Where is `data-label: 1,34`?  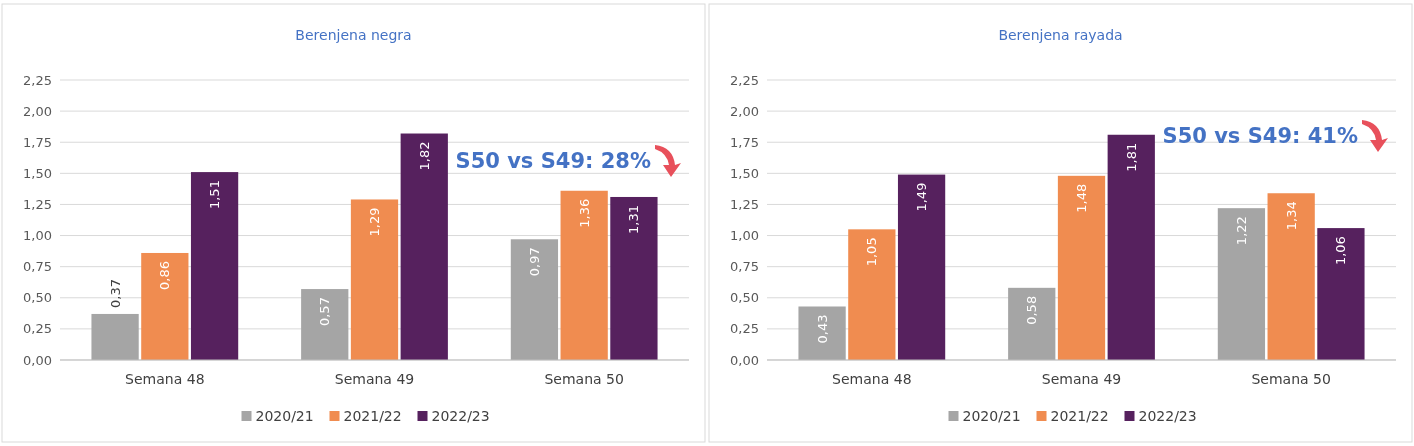
data-label: 1,34 is located at coordinates (1291, 216).